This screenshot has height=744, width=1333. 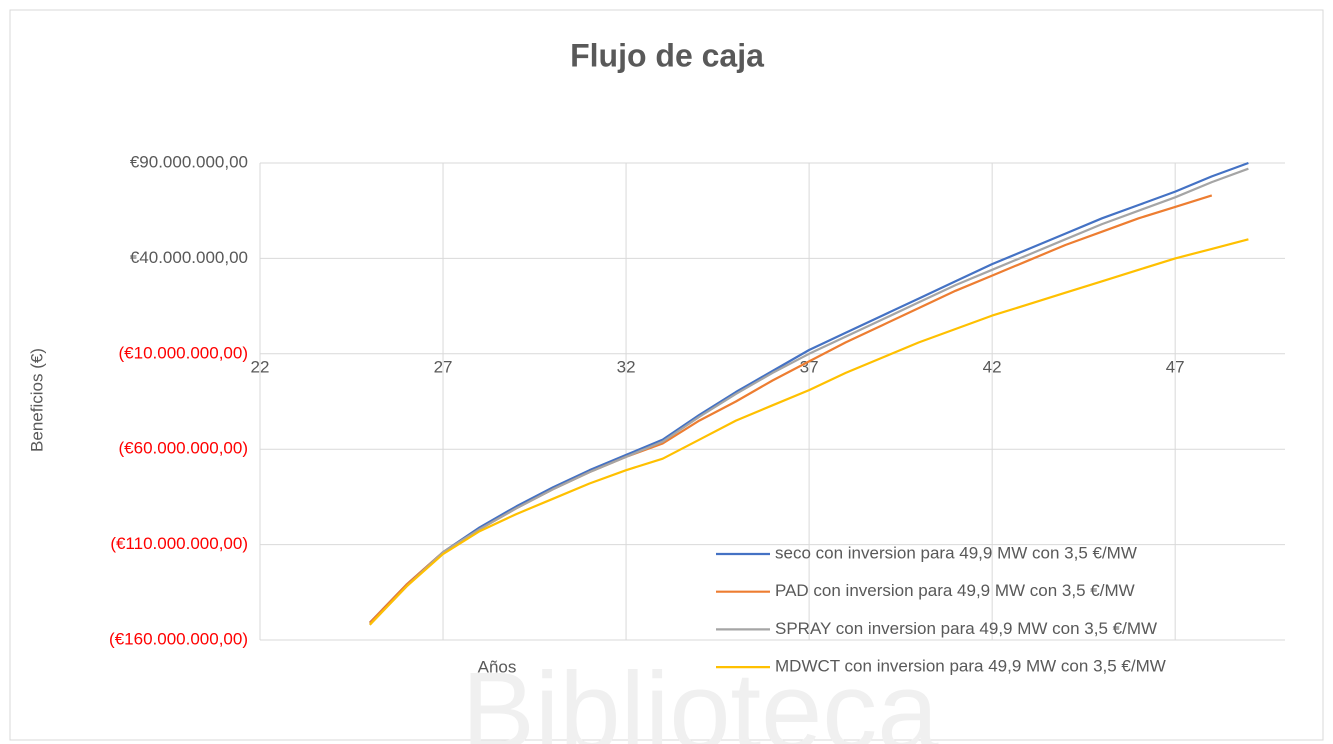 What do you see at coordinates (36, 400) in the screenshot?
I see `y-axis-label: Beneficios (€)` at bounding box center [36, 400].